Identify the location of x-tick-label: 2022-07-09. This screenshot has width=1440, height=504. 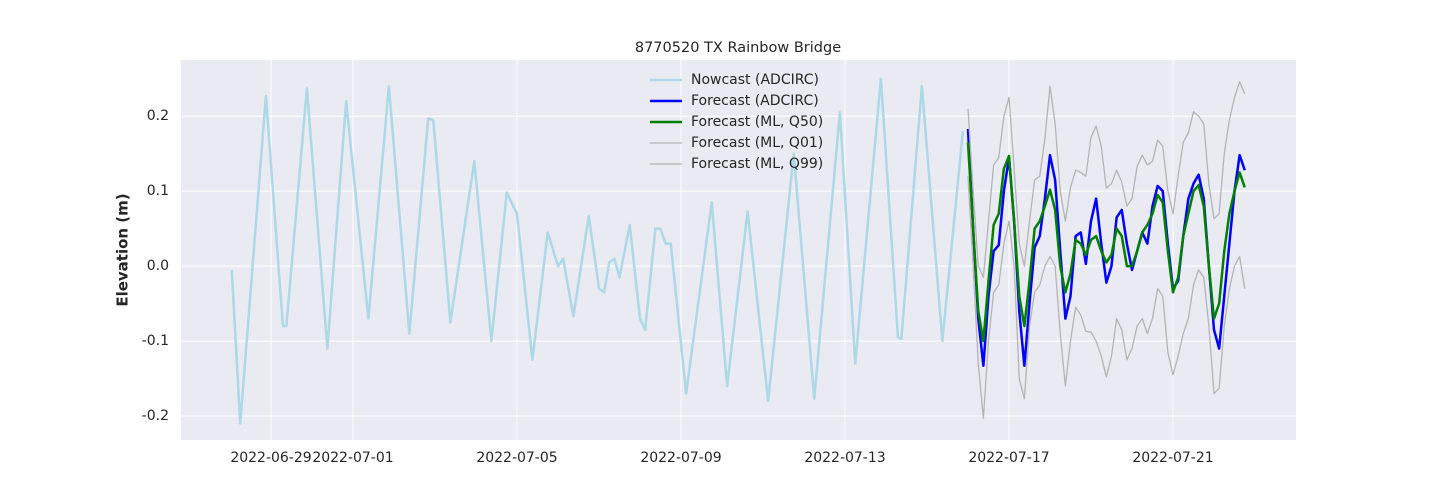
(680, 458).